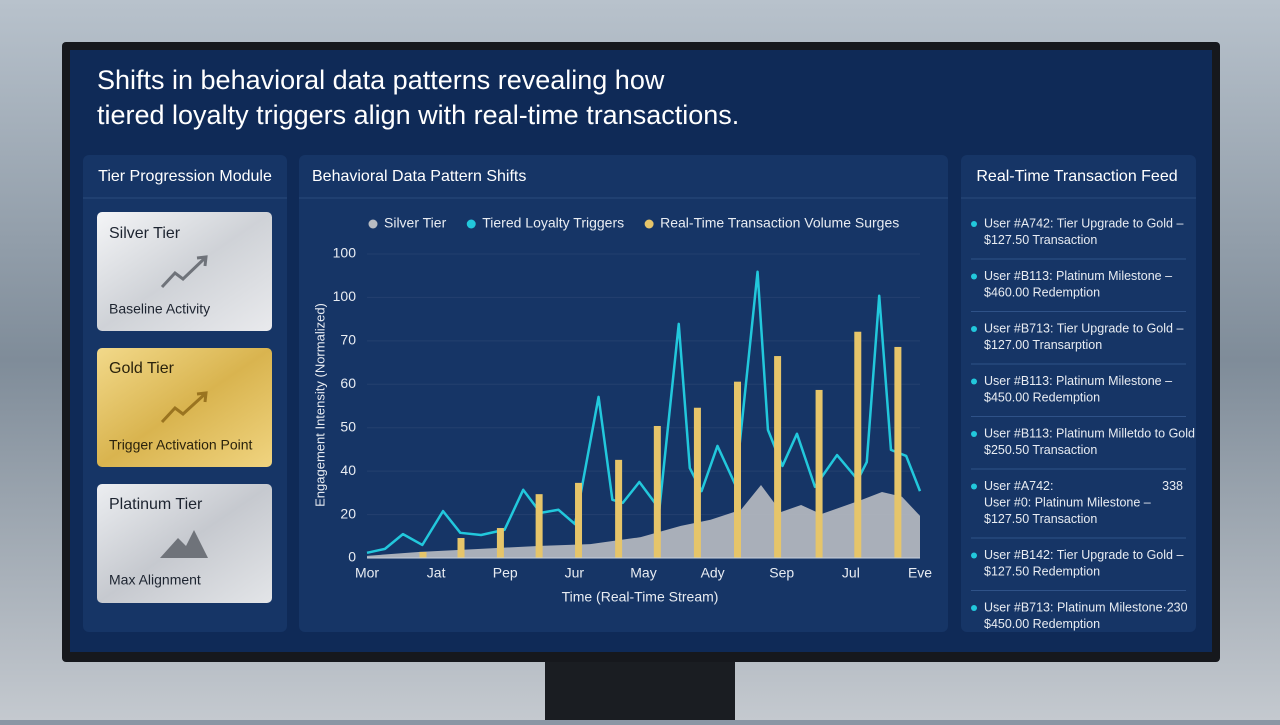  What do you see at coordinates (1076, 176) in the screenshot?
I see `panel-title: Real-Time Transaction Feed` at bounding box center [1076, 176].